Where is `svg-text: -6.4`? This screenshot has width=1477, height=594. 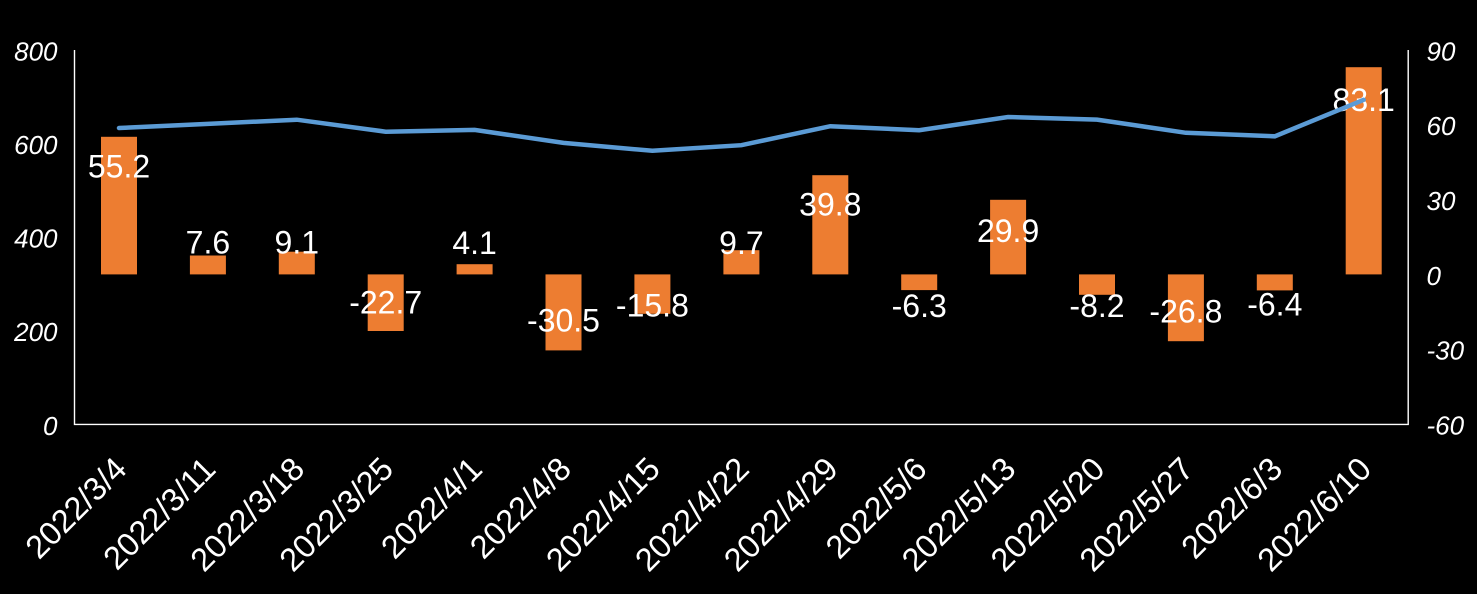
svg-text: -6.4 is located at coordinates (1274, 305).